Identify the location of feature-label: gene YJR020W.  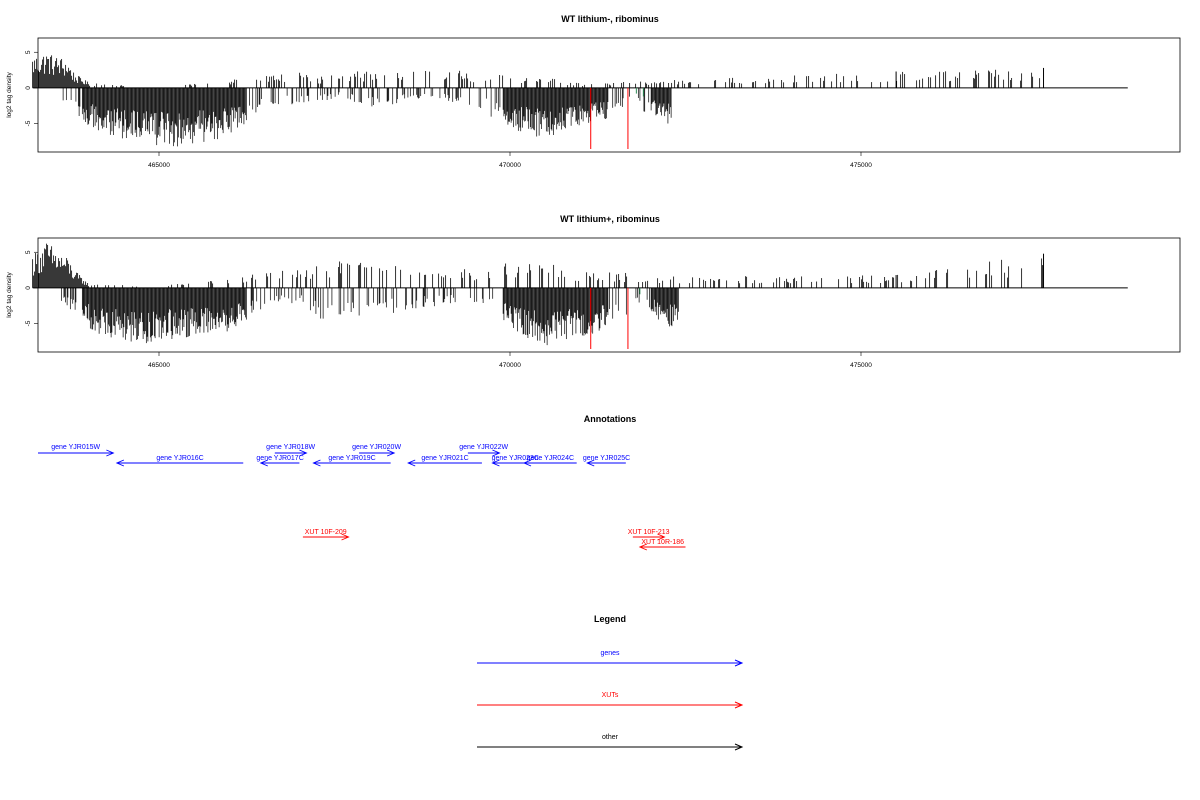
(376, 447).